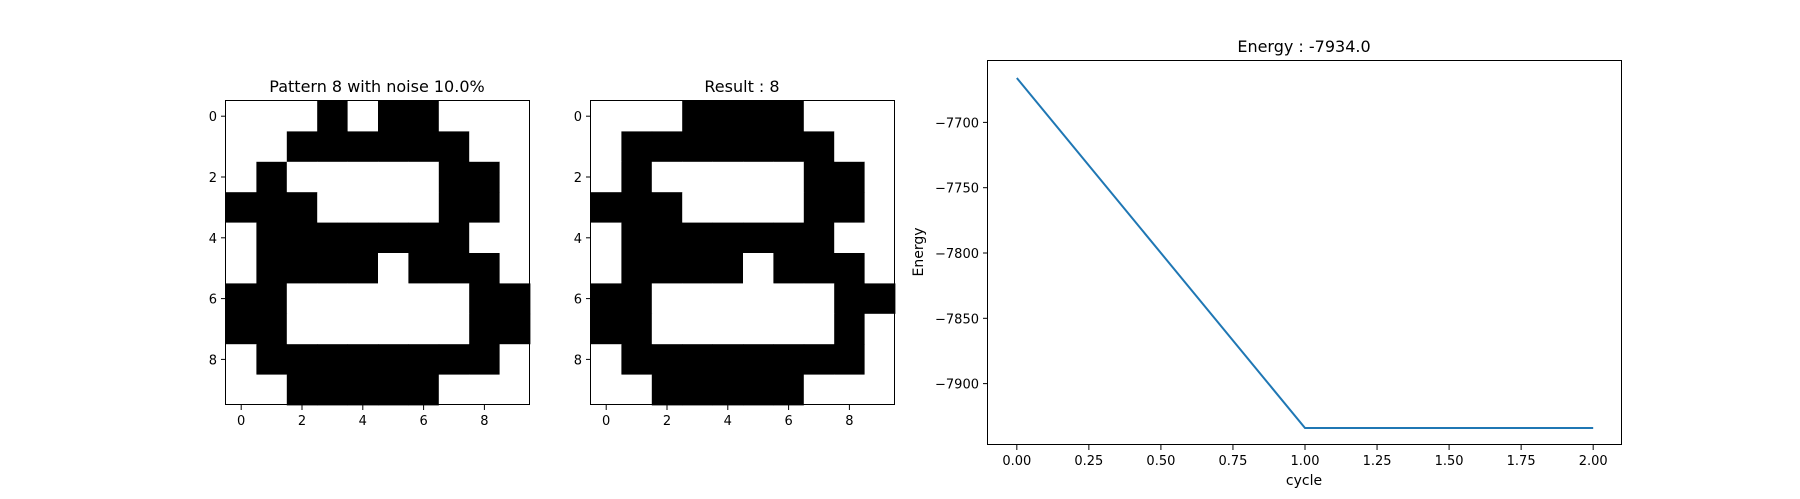  What do you see at coordinates (1377, 461) in the screenshot?
I see `energy-x-tick-label: 1.25` at bounding box center [1377, 461].